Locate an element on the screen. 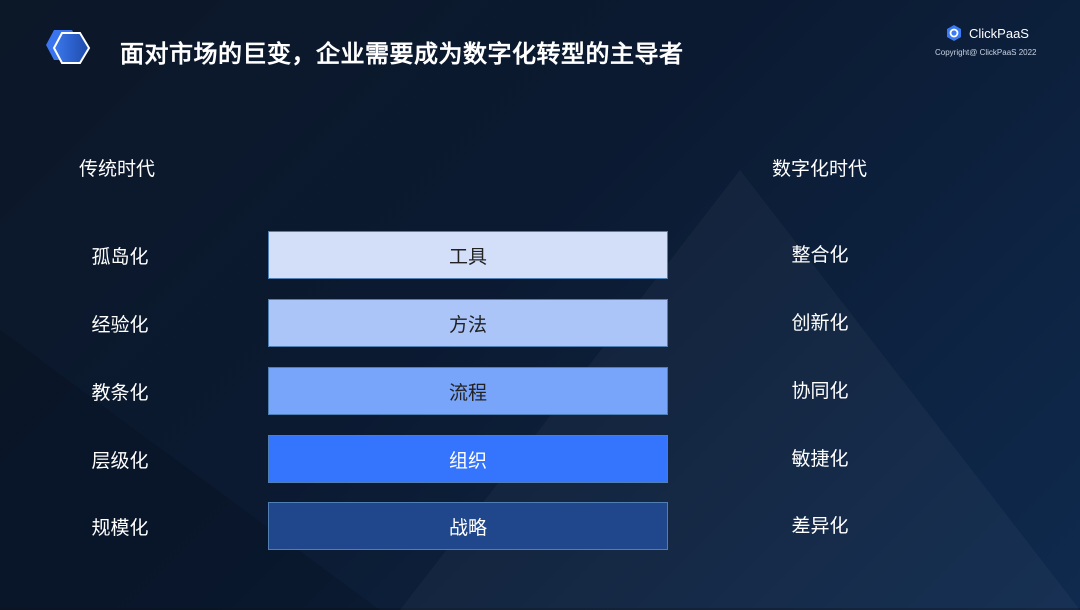 The height and width of the screenshot is (610, 1080). layer-label: 工具 is located at coordinates (467, 256).